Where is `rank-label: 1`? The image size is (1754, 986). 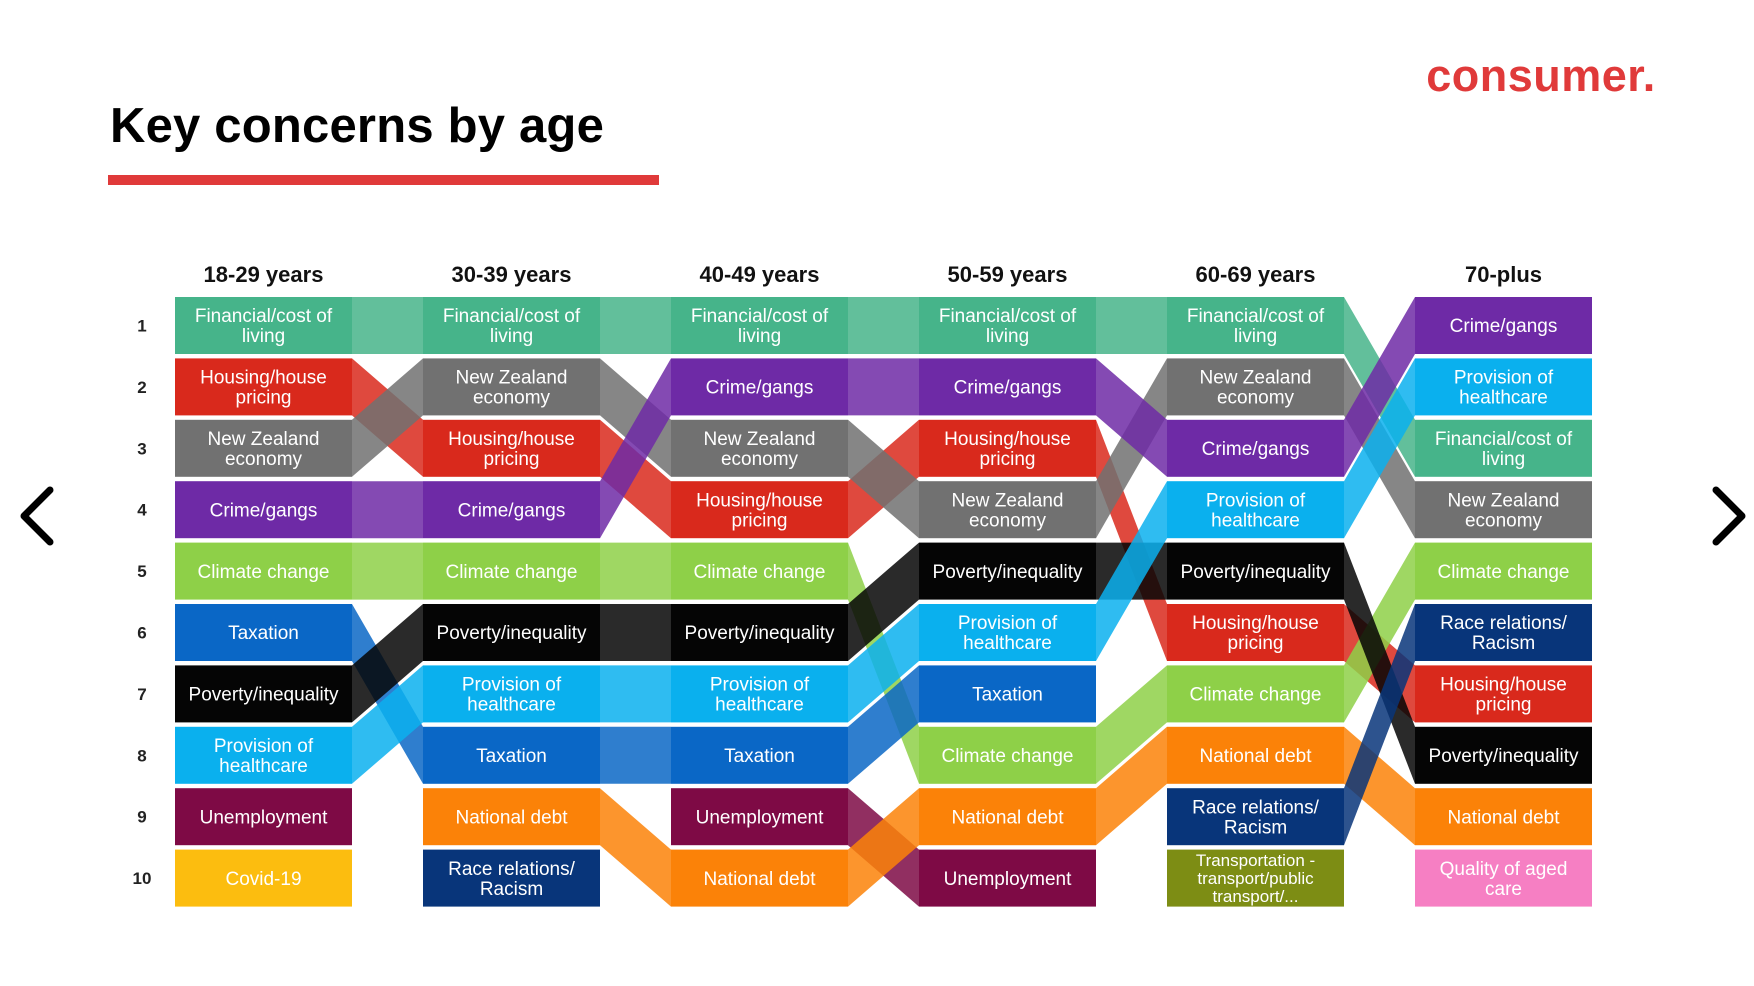 rank-label: 1 is located at coordinates (141, 326).